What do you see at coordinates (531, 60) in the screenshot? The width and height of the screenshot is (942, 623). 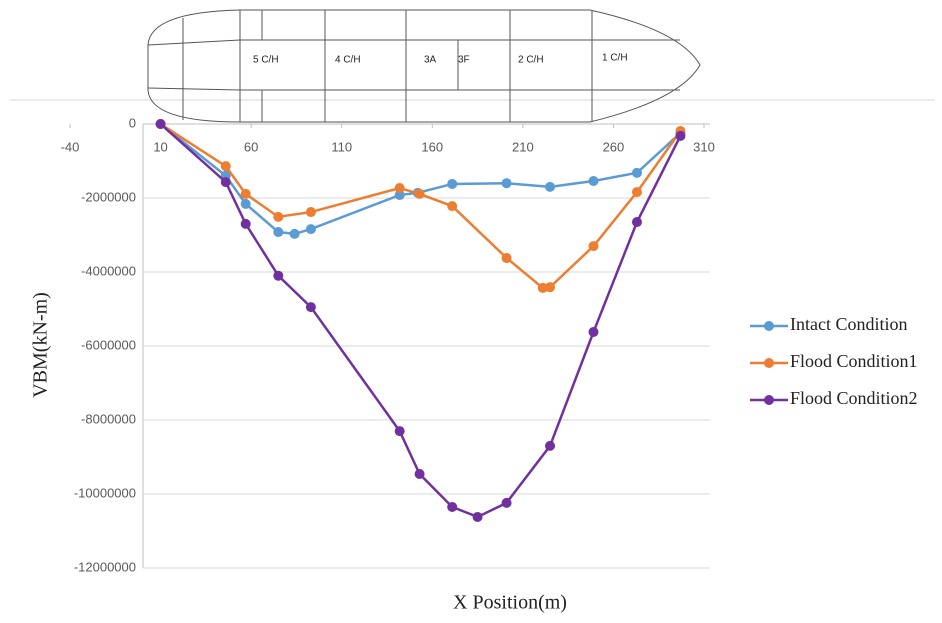 I see `compartment-label: 2 C/H` at bounding box center [531, 60].